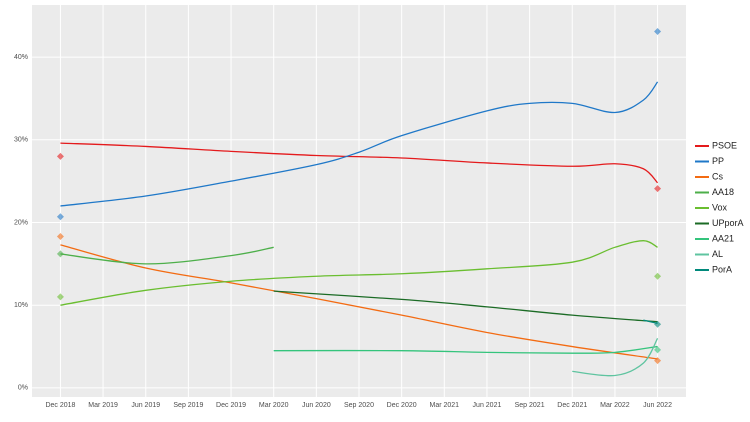 Image resolution: width=750 pixels, height=422 pixels. I want to click on x-tick-label: Jun 2022, so click(657, 405).